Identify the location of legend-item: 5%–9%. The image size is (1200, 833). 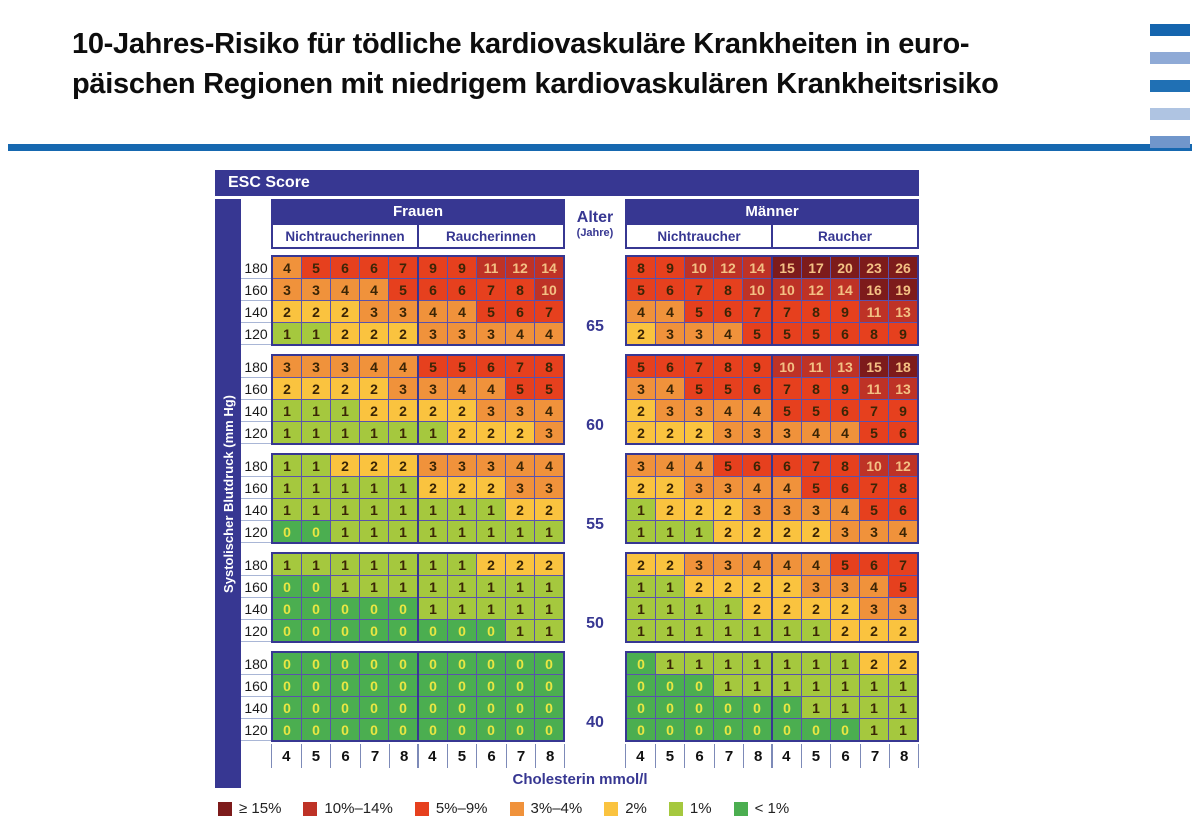
(451, 808).